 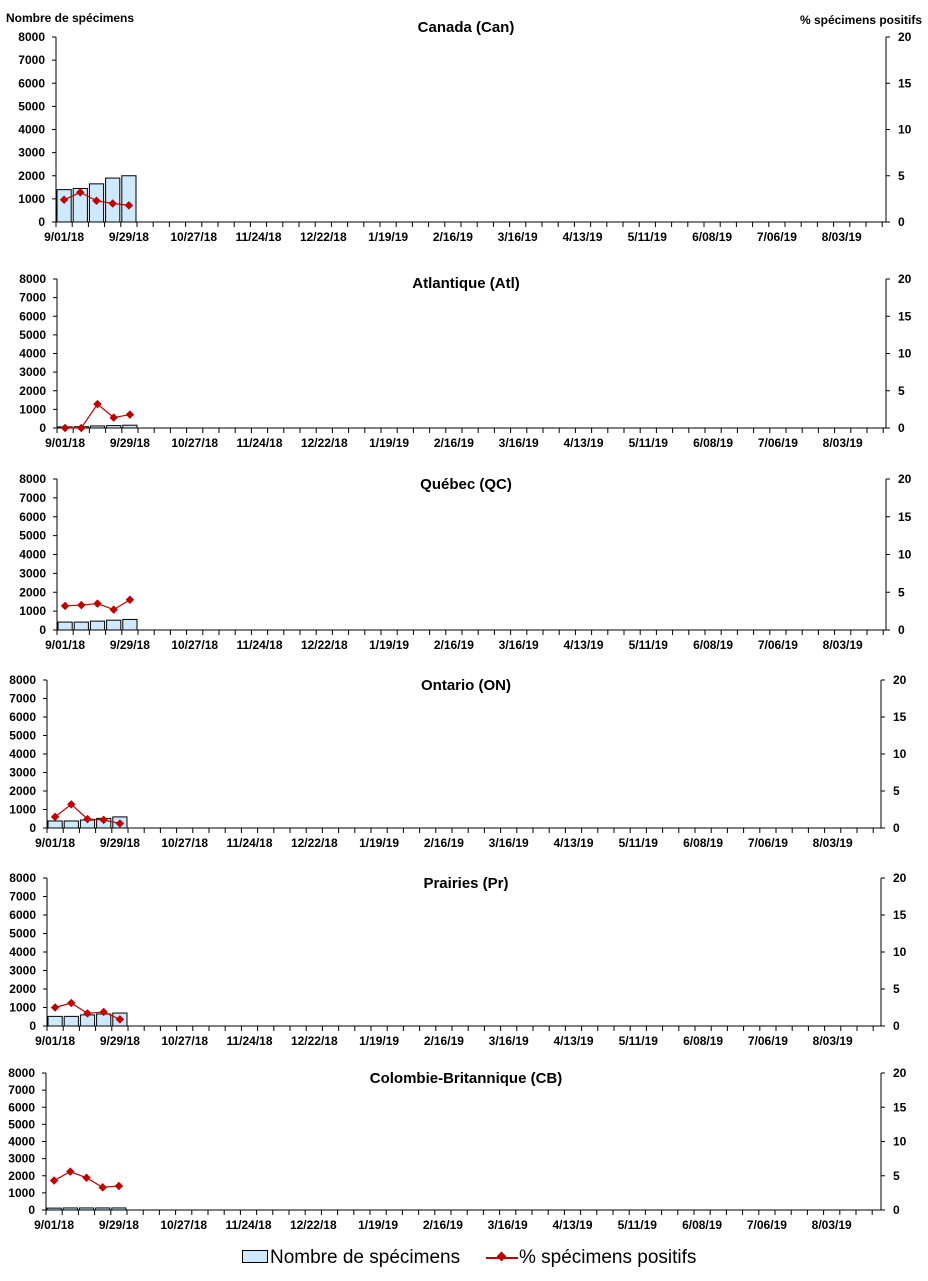 I want to click on chart-title: Ontario (ON), so click(x=466, y=685).